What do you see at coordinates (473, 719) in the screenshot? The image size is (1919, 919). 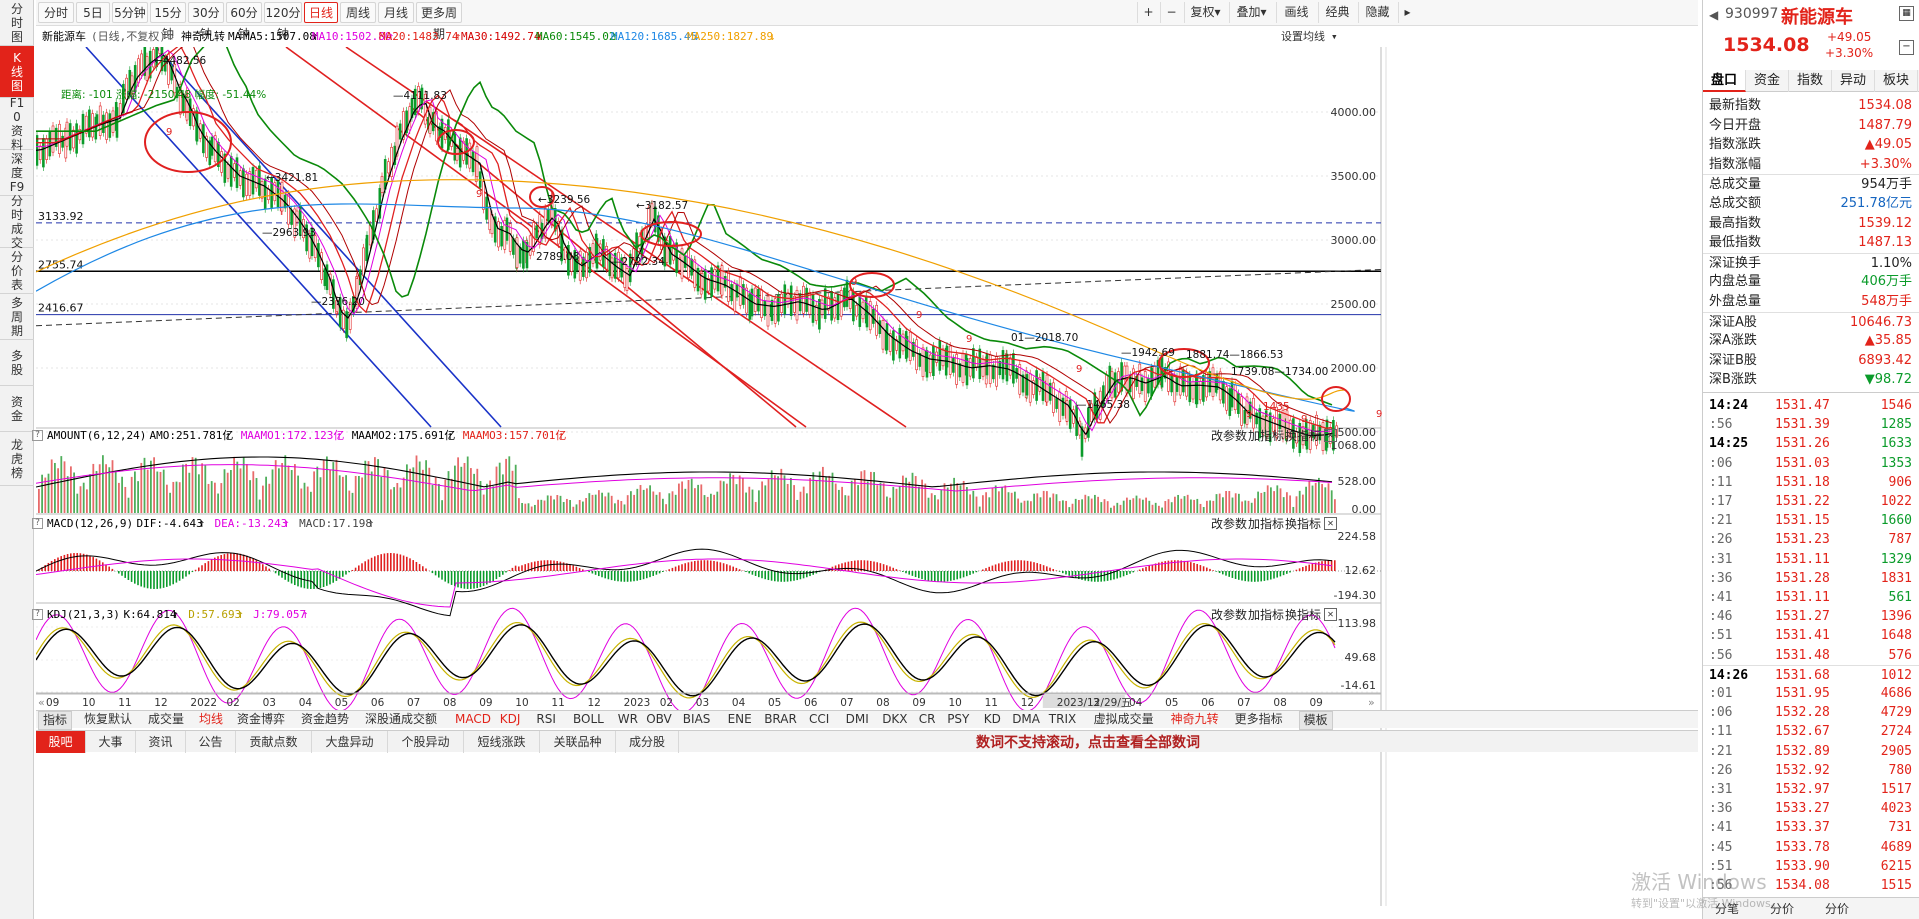 I see `indicator-tab-7: MACD` at bounding box center [473, 719].